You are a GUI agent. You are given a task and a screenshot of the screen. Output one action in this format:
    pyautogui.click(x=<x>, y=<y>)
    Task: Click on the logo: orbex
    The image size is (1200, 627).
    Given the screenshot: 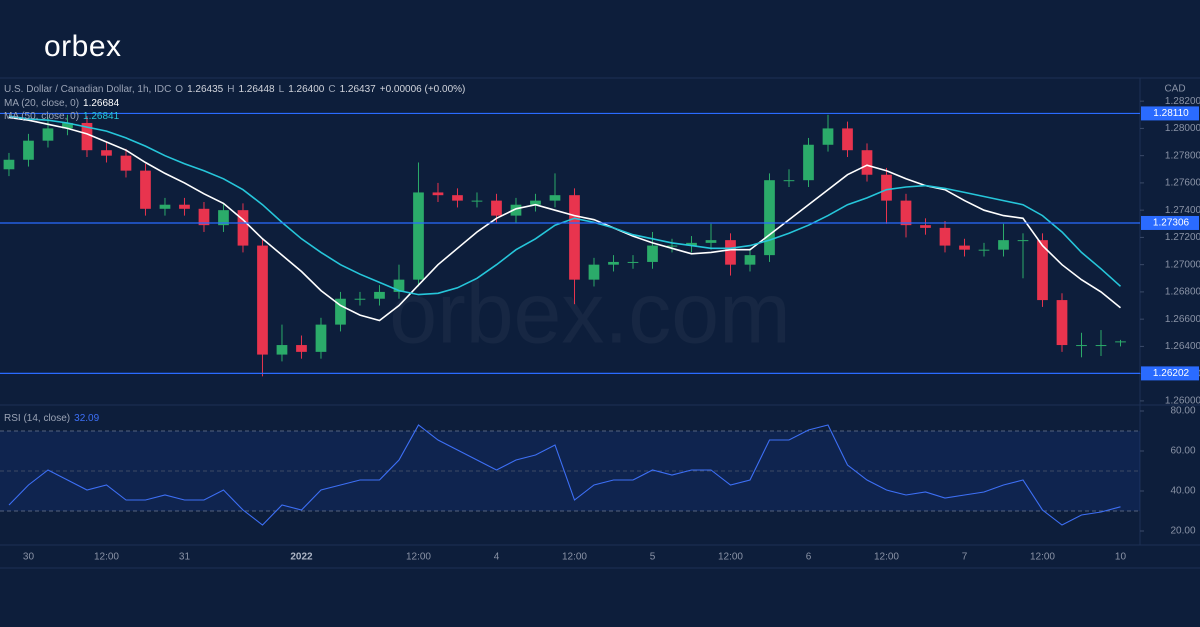 What is the action you would take?
    pyautogui.click(x=83, y=46)
    